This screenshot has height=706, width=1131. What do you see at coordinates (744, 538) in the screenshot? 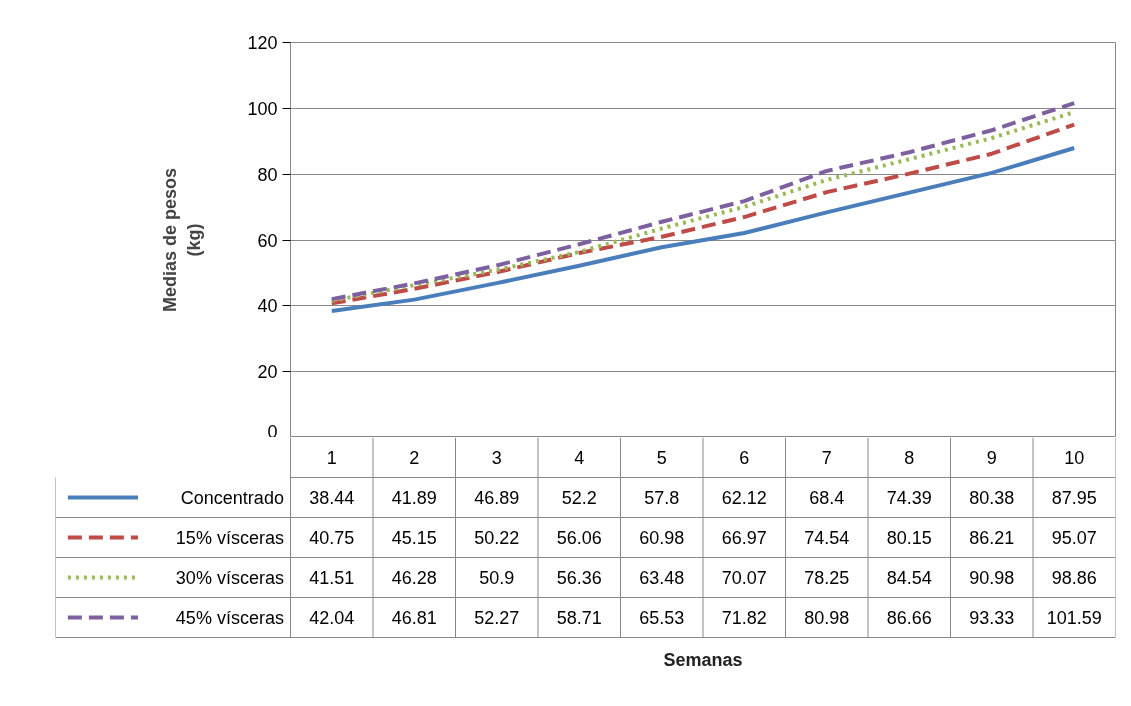
I see `data-label: 66.97` at bounding box center [744, 538].